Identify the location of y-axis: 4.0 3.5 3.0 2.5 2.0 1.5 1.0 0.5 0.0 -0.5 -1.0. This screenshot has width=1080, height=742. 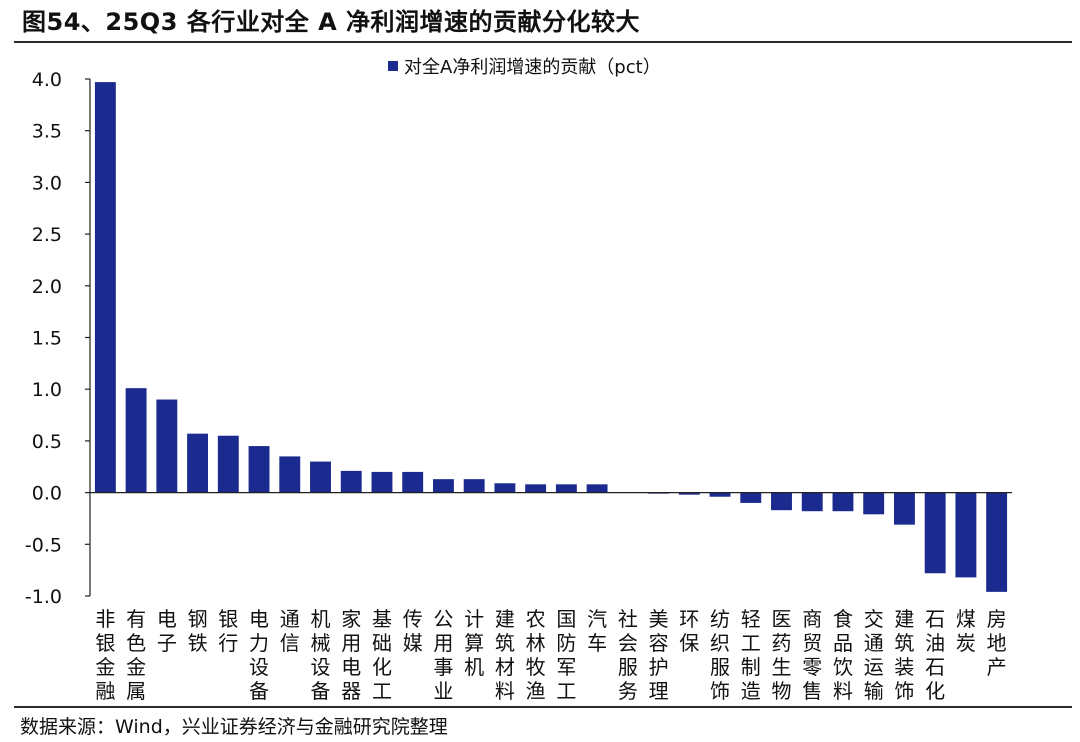
(58, 338).